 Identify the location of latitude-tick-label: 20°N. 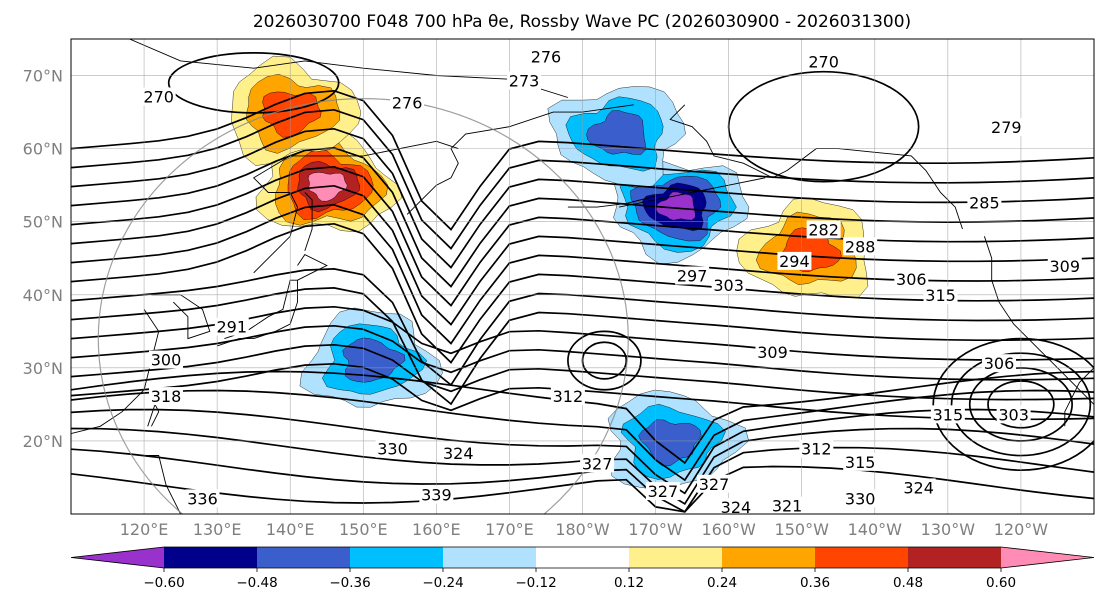
(43, 441).